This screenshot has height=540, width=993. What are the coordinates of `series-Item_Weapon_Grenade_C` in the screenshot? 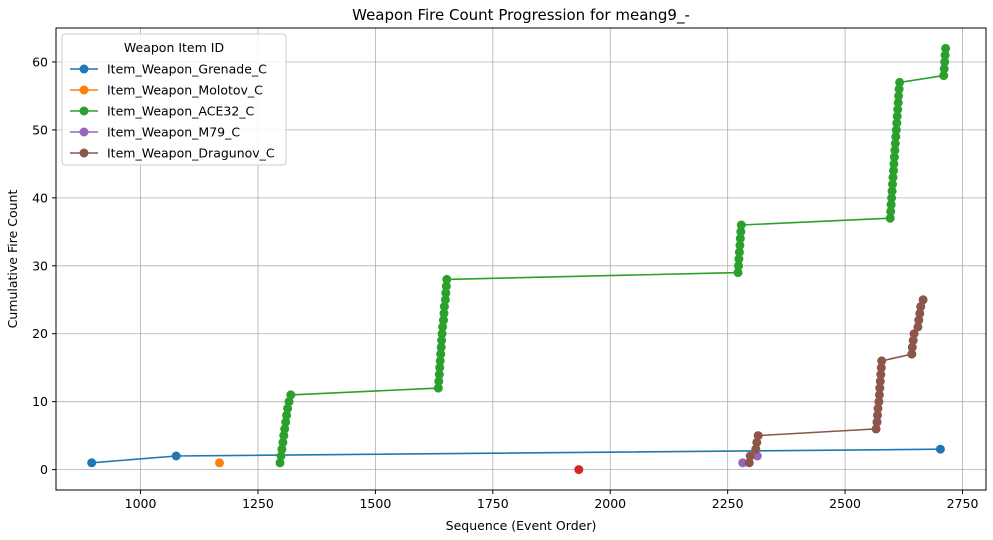 It's located at (516, 456).